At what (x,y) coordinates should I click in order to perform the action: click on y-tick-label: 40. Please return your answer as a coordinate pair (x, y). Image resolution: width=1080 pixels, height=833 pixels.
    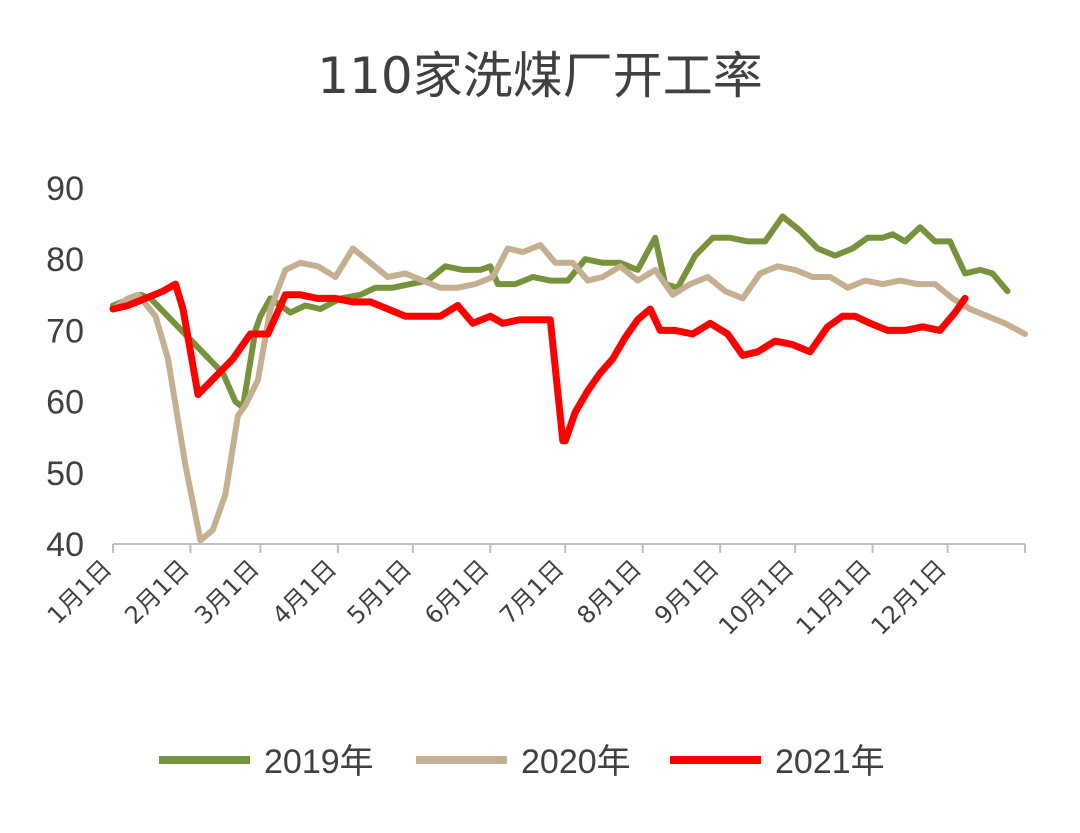
    Looking at the image, I should click on (65, 545).